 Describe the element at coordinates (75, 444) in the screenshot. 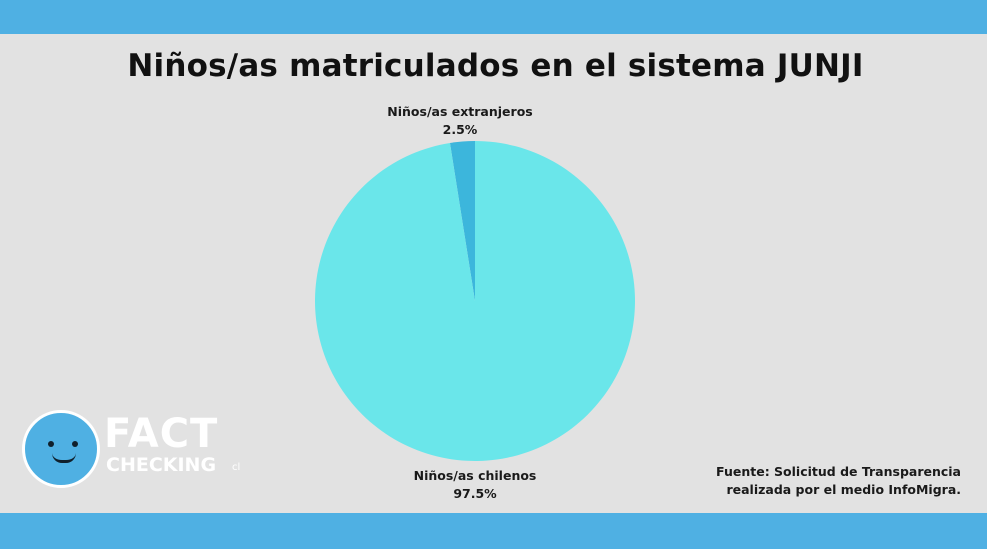

I see `logo-right-eye` at that location.